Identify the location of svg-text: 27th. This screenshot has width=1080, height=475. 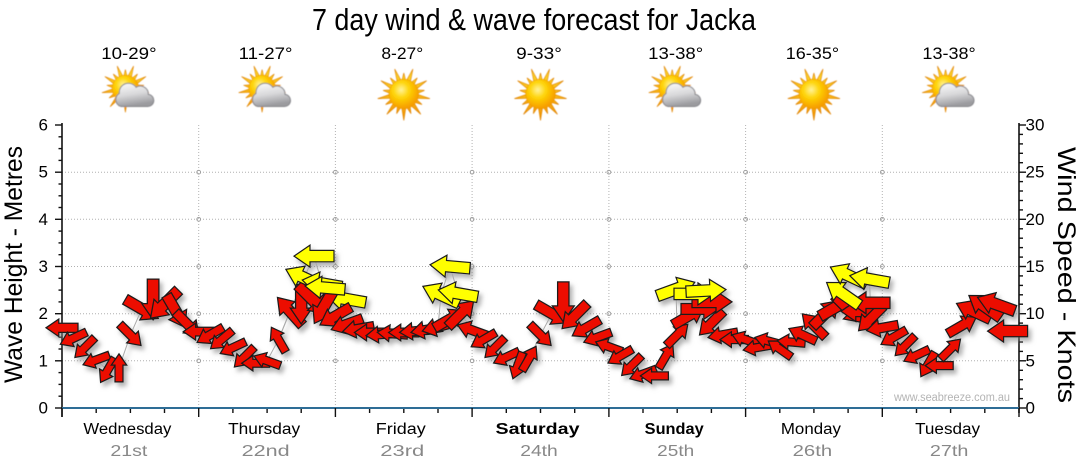
(949, 451).